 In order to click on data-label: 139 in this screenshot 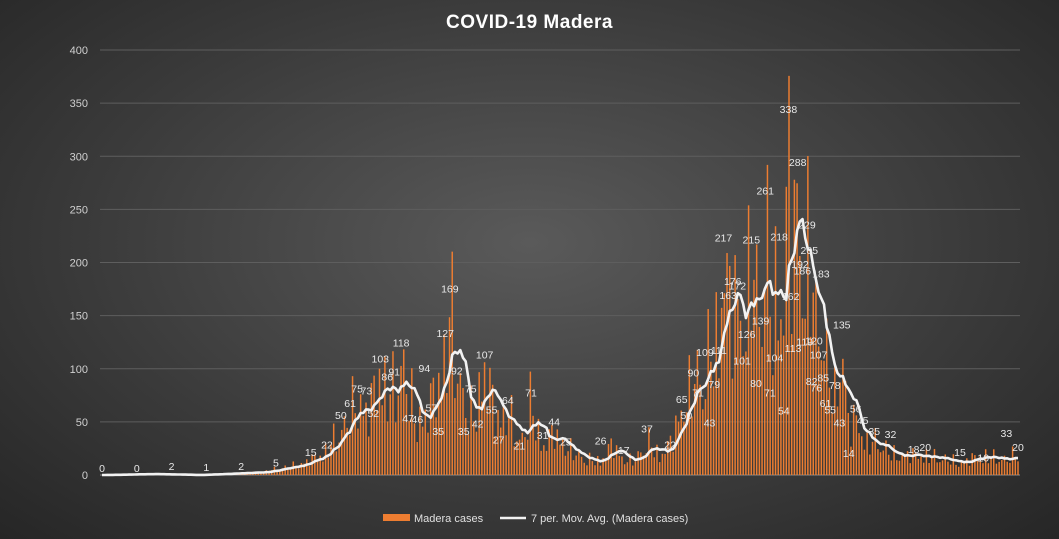, I will do `click(761, 321)`.